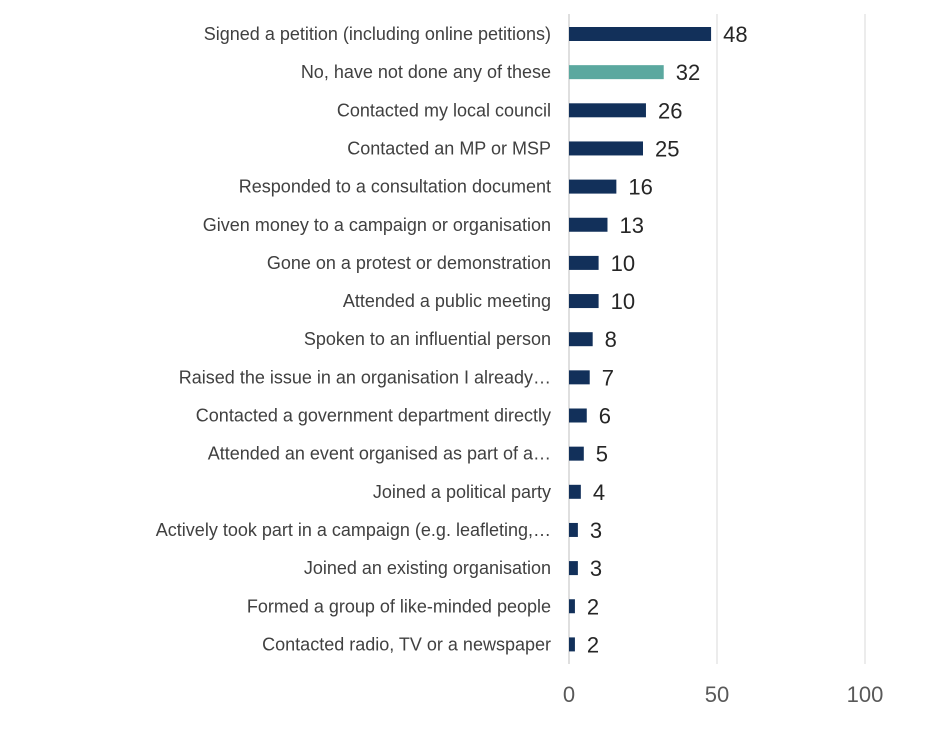  What do you see at coordinates (608, 377) in the screenshot?
I see `data-label: 7` at bounding box center [608, 377].